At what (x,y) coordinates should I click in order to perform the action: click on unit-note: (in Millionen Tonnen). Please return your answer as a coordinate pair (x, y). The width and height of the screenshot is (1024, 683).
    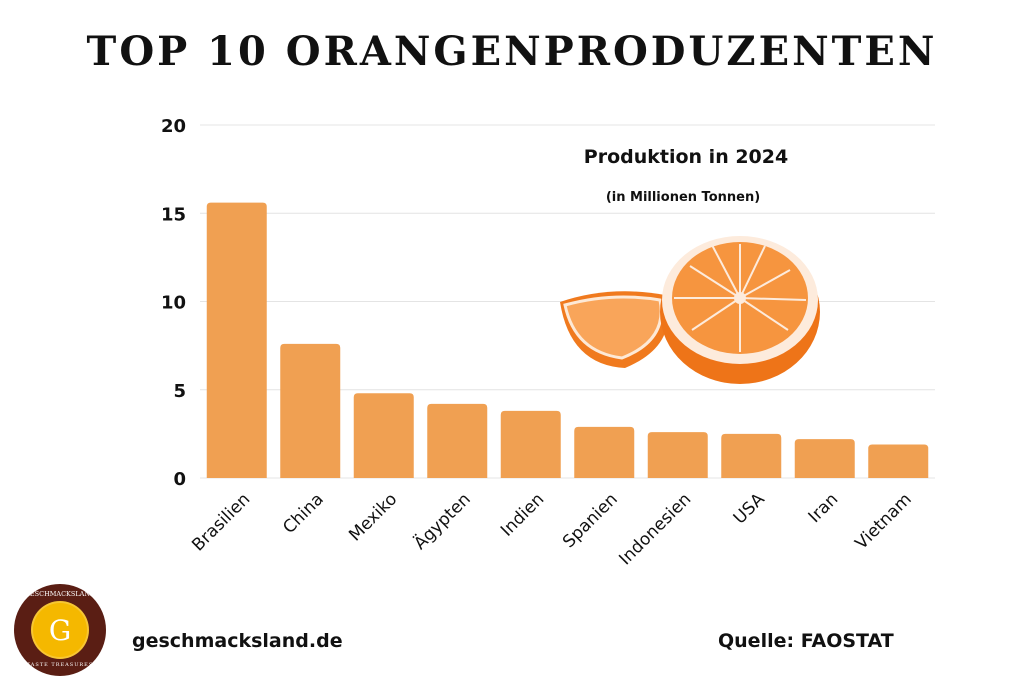
    Looking at the image, I should click on (683, 197).